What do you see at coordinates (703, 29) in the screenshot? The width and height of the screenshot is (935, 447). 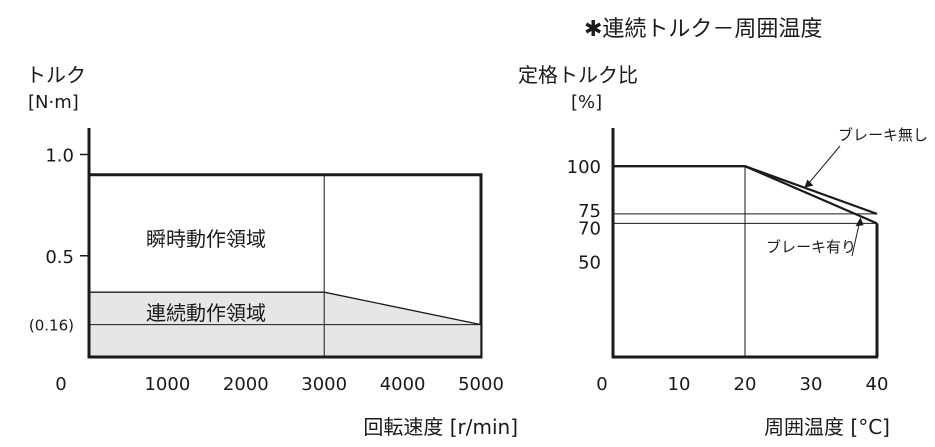 I see `chart-title: ✱連続トルク－周囲温度` at bounding box center [703, 29].